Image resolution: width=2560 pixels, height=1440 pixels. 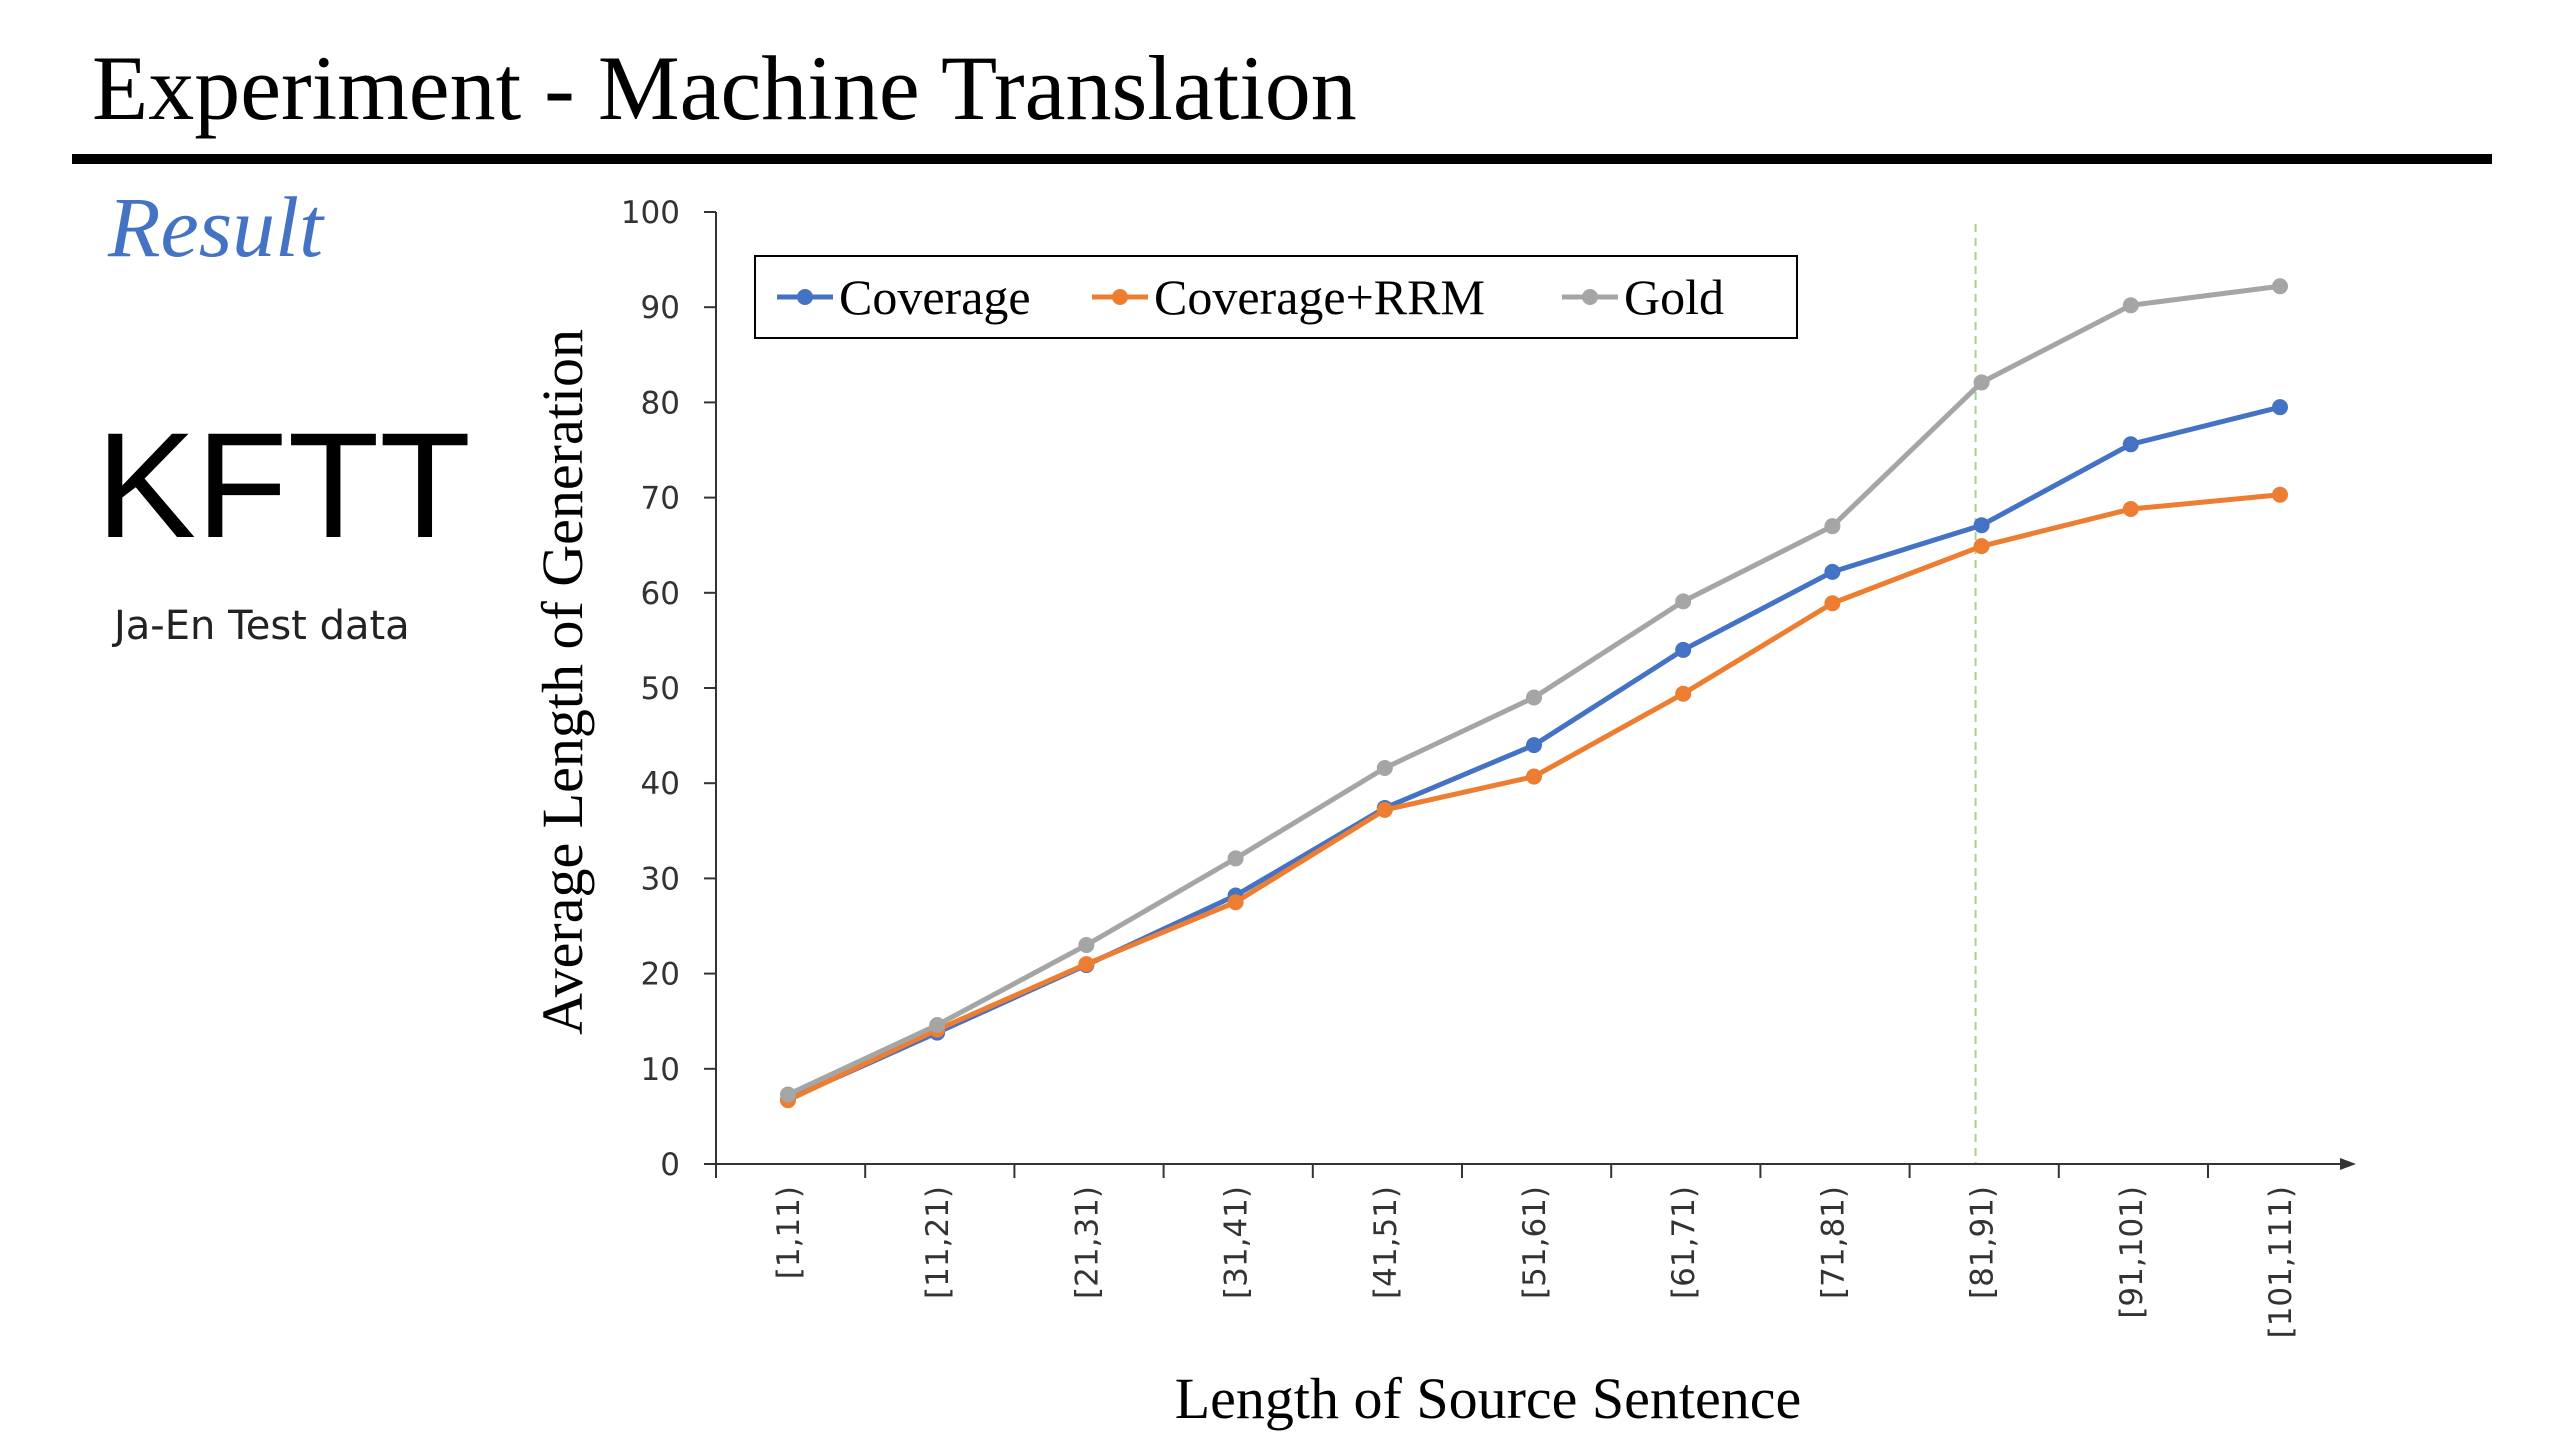 I want to click on x-tick-label: [31,41), so click(x=1237, y=1242).